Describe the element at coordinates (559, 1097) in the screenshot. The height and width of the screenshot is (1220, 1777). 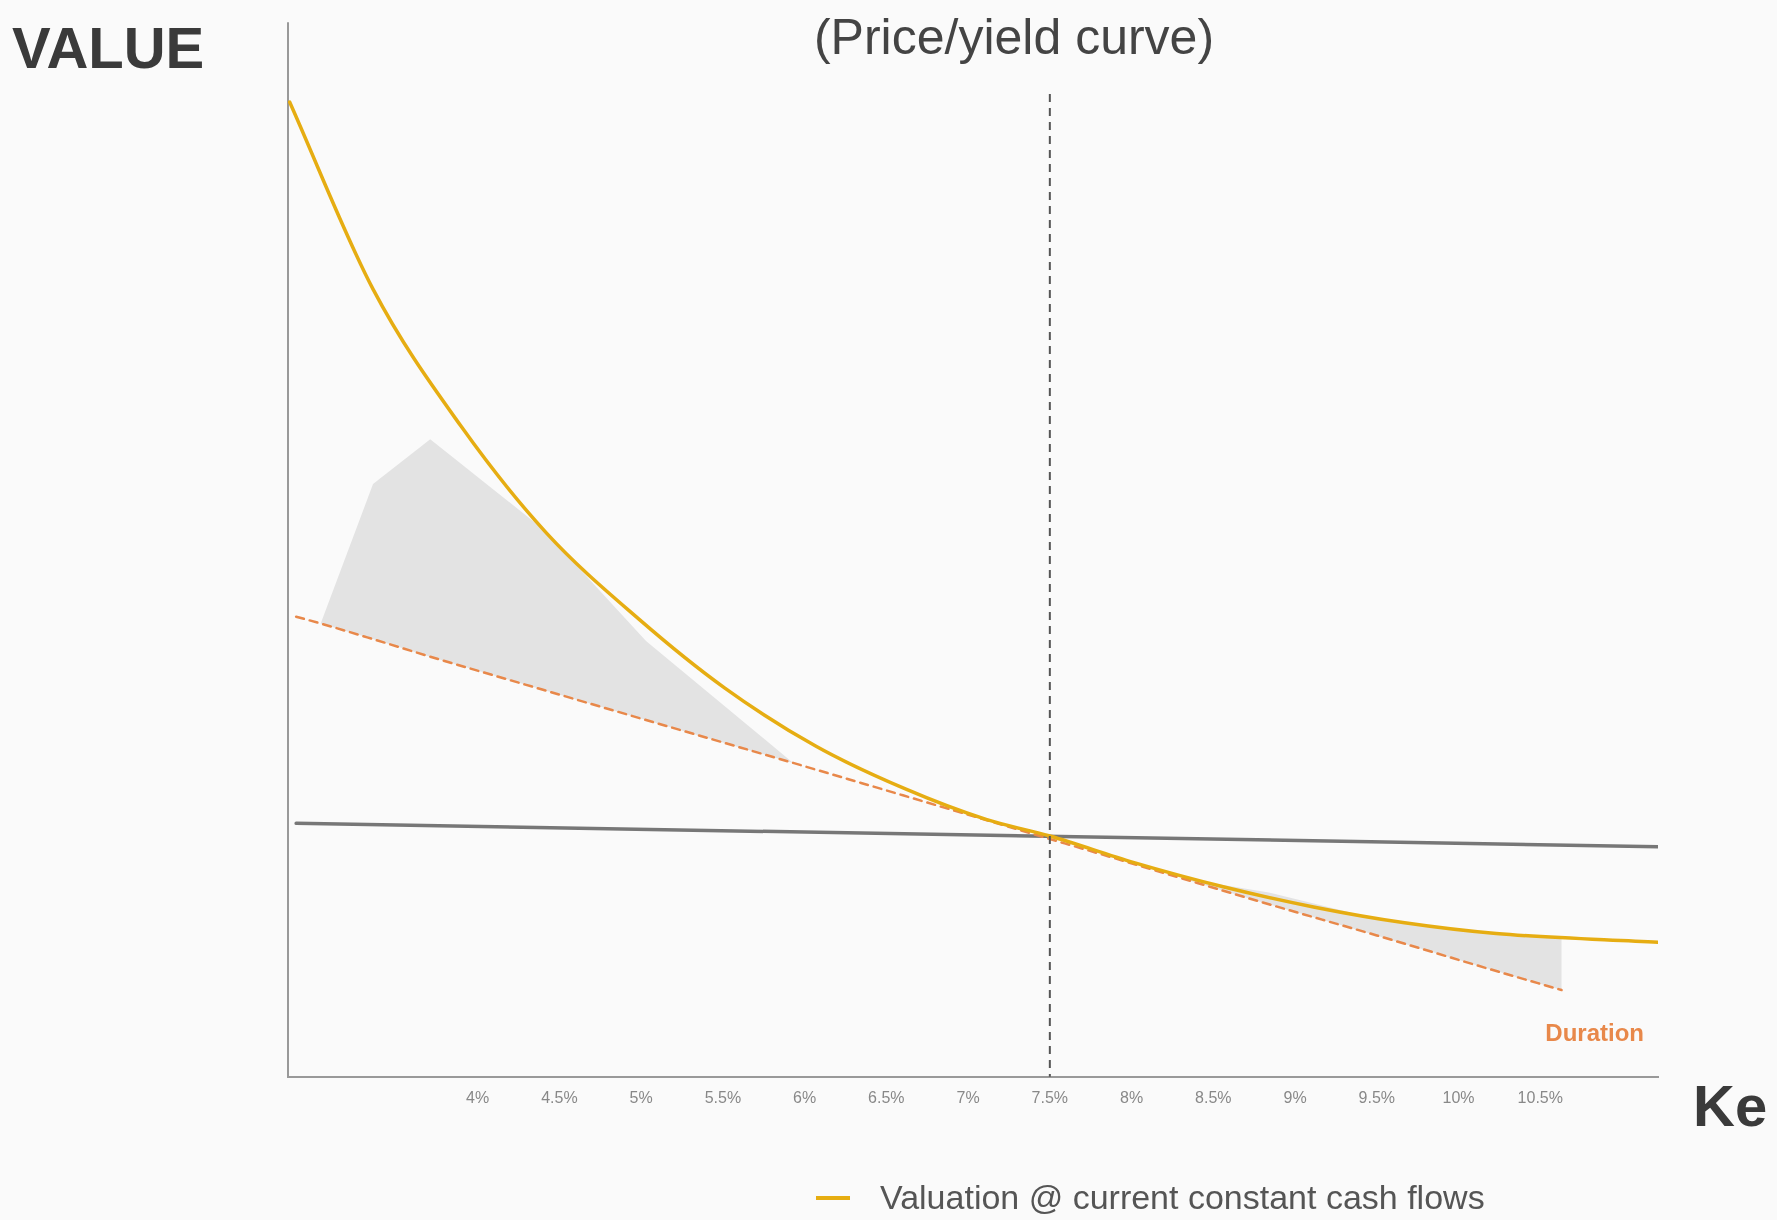
I see `x-tick-label: 4.5%` at that location.